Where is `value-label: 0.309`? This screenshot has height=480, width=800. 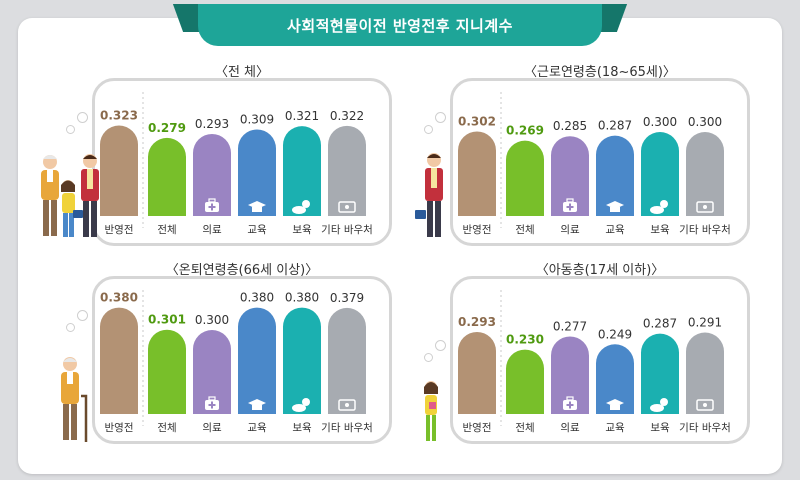 value-label: 0.309 is located at coordinates (257, 119).